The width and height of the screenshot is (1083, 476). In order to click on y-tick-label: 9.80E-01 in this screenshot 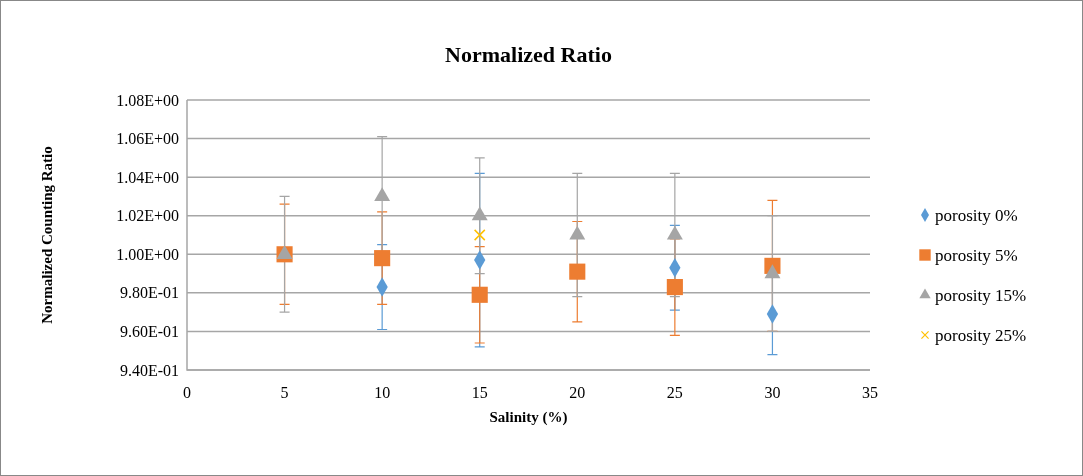, I will do `click(149, 293)`.